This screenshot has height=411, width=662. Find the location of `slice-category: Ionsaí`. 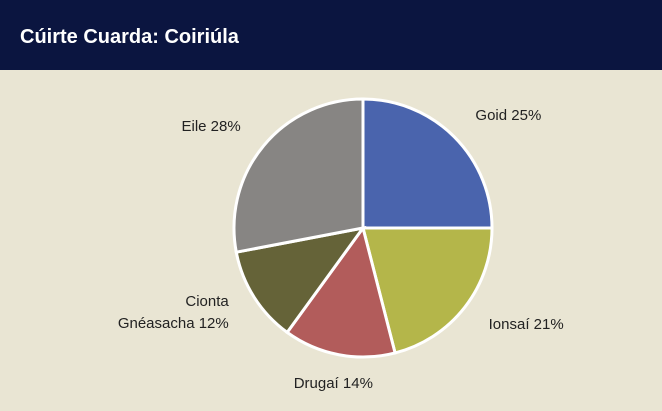

slice-category: Ionsaí is located at coordinates (509, 325).